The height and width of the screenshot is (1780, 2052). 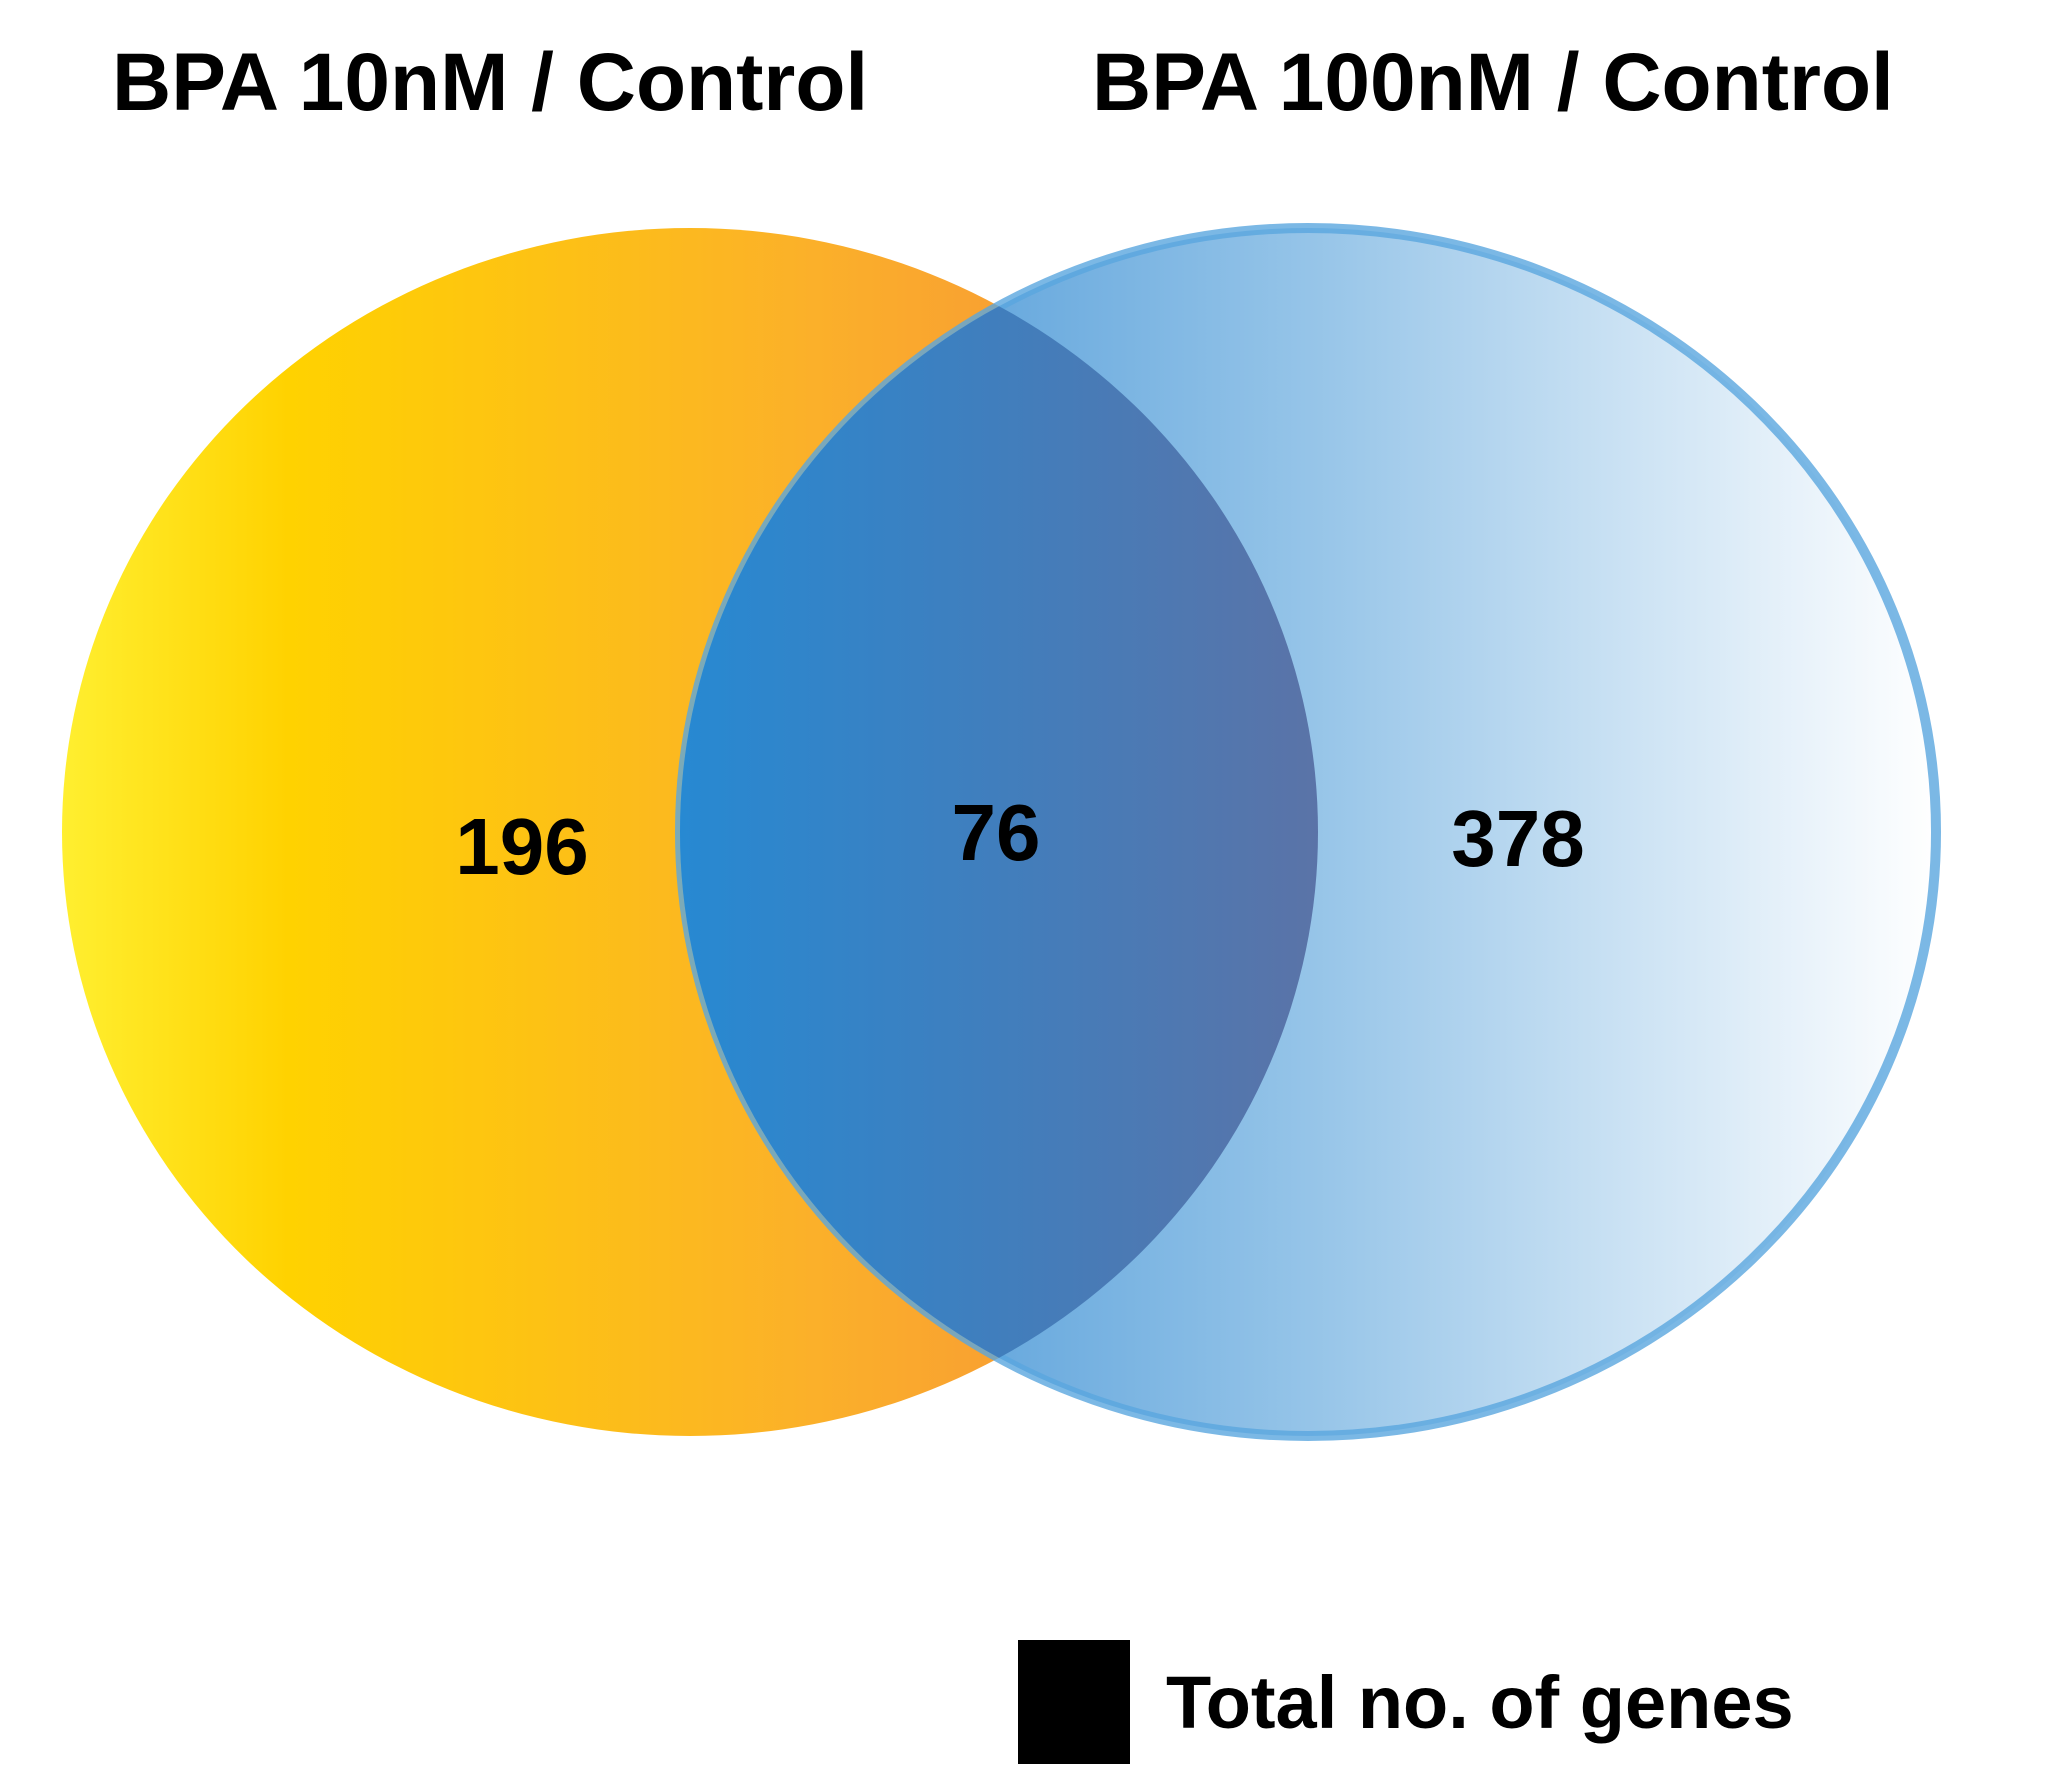 I want to click on left-set-title: BPA 10nM / Control, so click(x=490, y=82).